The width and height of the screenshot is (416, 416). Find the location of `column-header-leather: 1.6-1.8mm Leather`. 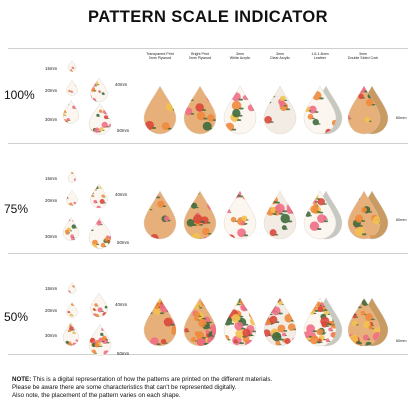

column-header-leather: 1.6-1.8mm Leather is located at coordinates (320, 56).